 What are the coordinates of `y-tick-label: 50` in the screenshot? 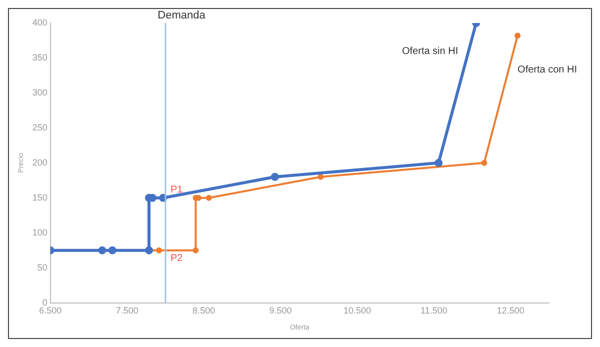 It's located at (42, 267).